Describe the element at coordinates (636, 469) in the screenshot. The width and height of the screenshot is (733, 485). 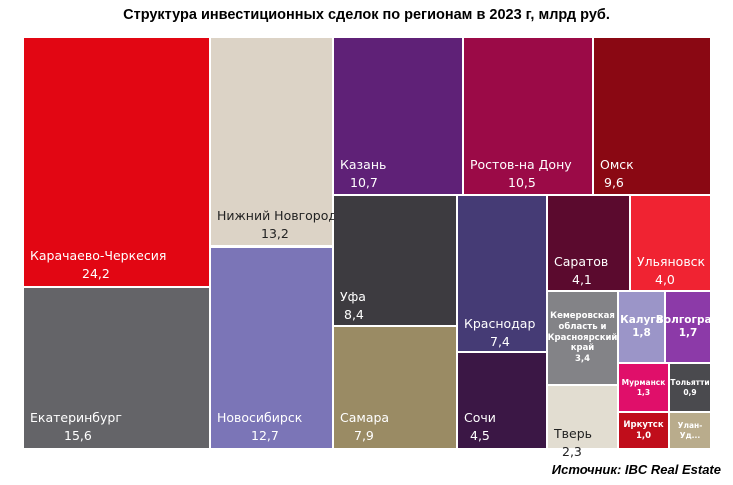
I see `source-note: Источник: IBC Real Estate` at that location.